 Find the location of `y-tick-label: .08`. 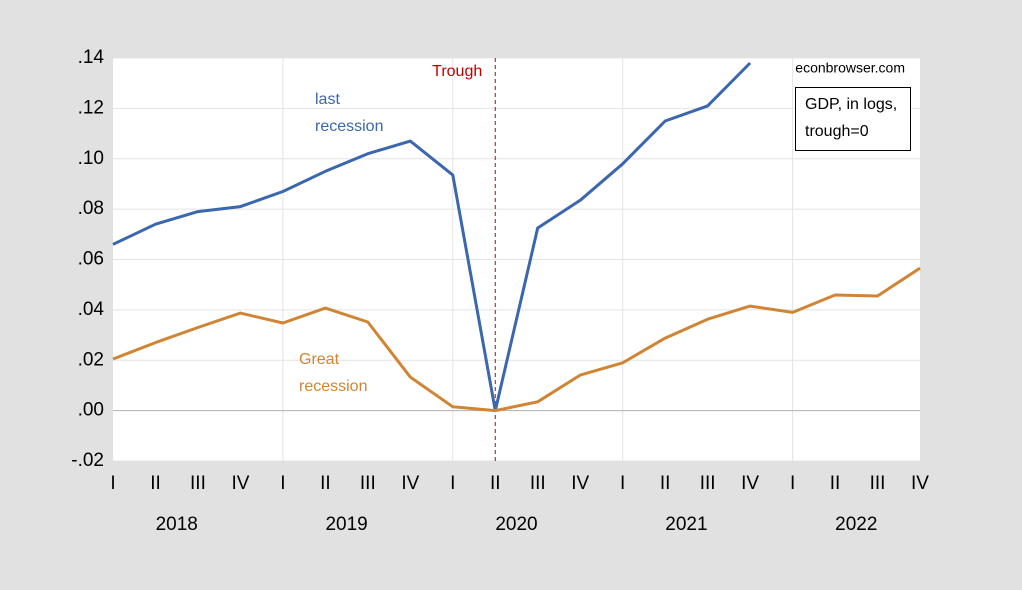

y-tick-label: .08 is located at coordinates (91, 208).